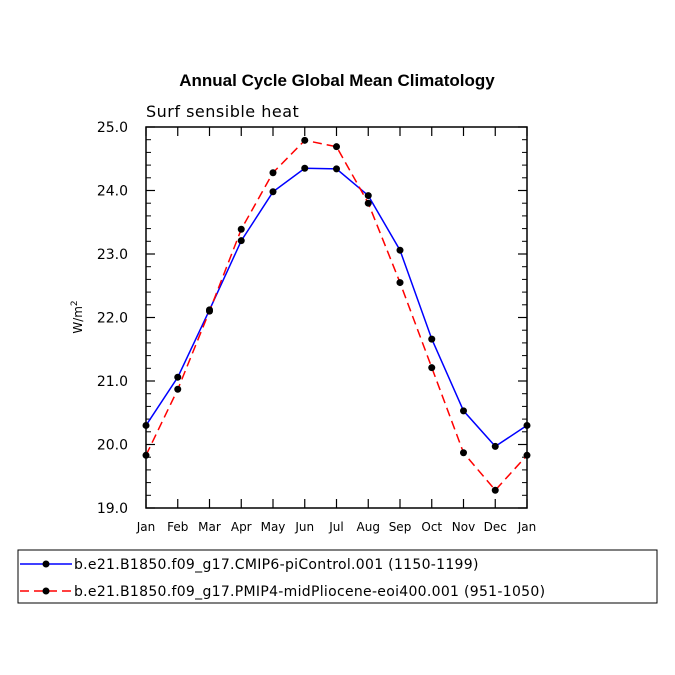 The image size is (675, 675). Describe the element at coordinates (209, 527) in the screenshot. I see `x-tick-label: Mar` at that location.